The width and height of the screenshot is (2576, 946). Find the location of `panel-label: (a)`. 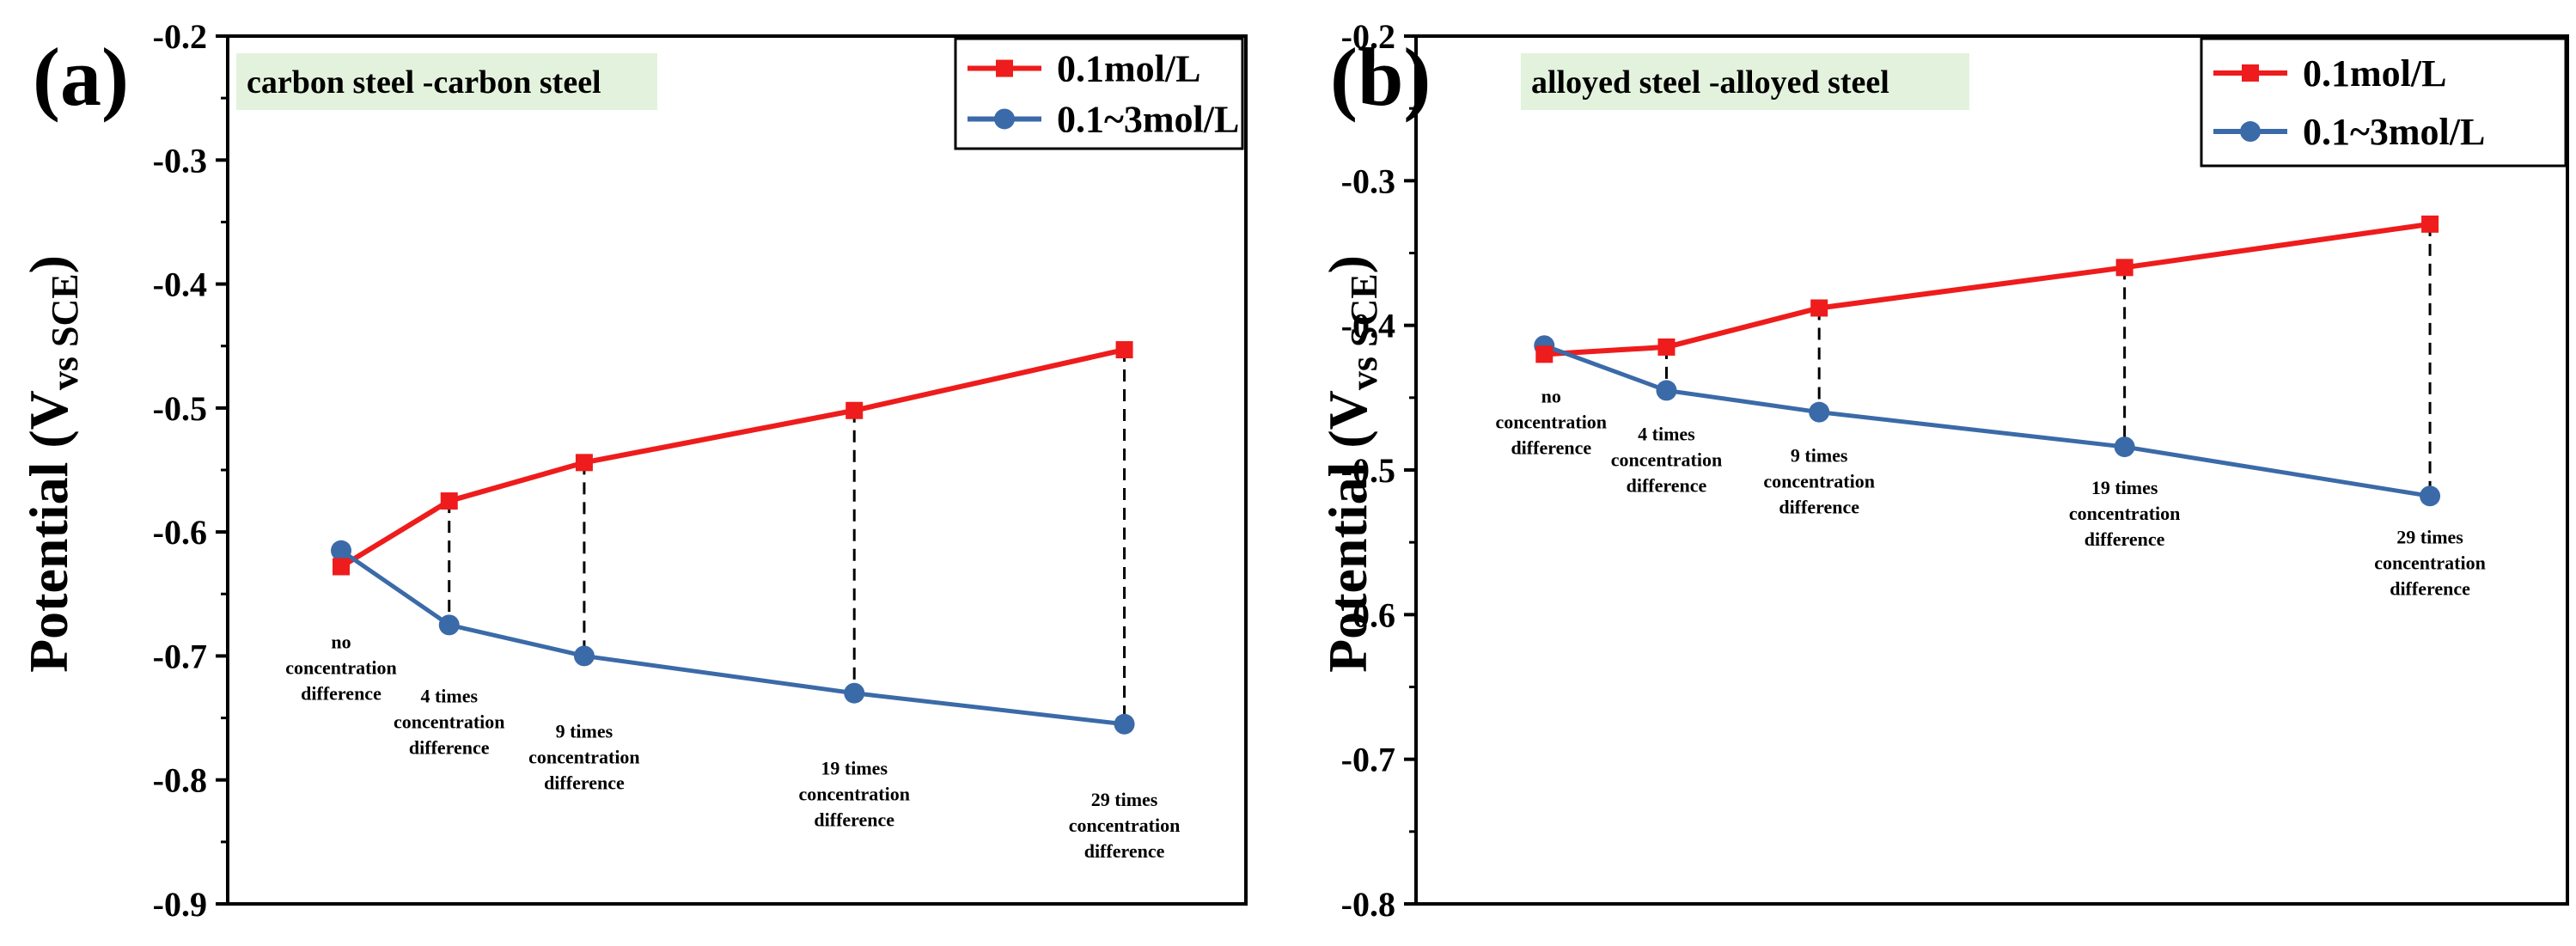

panel-label: (a) is located at coordinates (81, 77).